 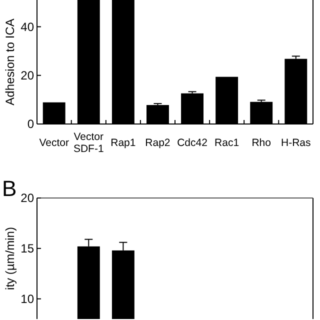 I want to click on x-tick-label: Vector SDF-1, so click(x=88, y=143).